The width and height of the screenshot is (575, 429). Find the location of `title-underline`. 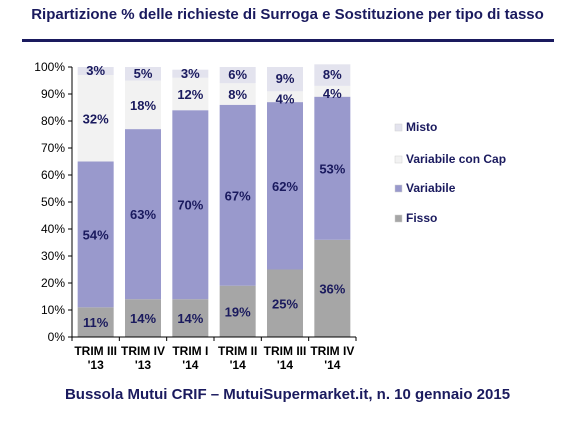

title-underline is located at coordinates (288, 40).